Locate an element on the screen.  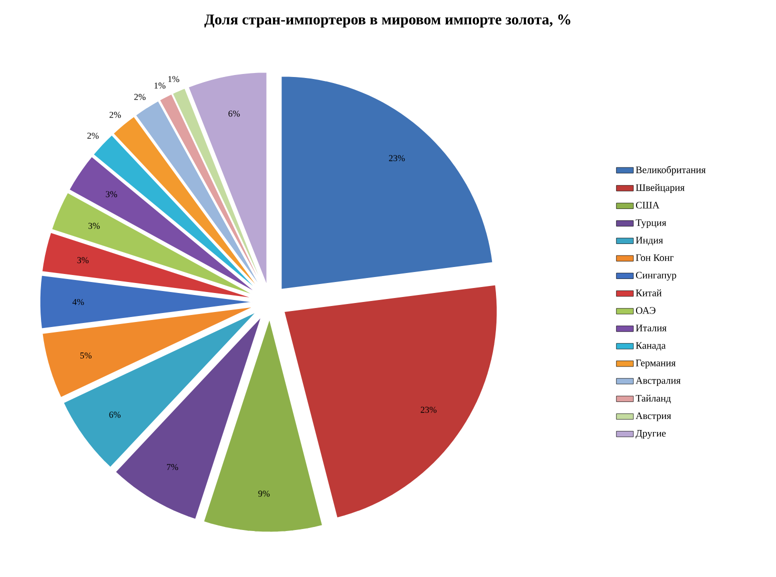
data-label: 9% is located at coordinates (264, 493).